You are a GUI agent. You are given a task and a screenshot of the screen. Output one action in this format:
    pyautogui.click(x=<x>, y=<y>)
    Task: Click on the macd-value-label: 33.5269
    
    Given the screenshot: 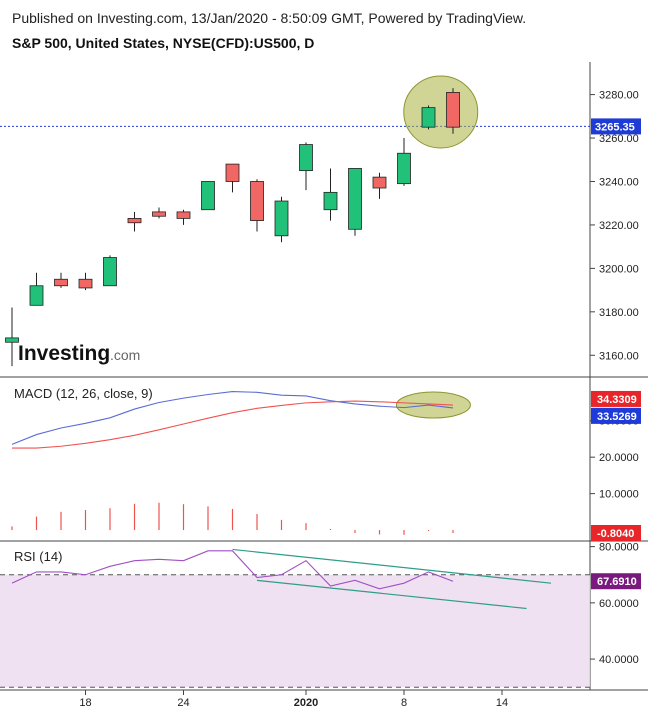 What is the action you would take?
    pyautogui.click(x=617, y=417)
    